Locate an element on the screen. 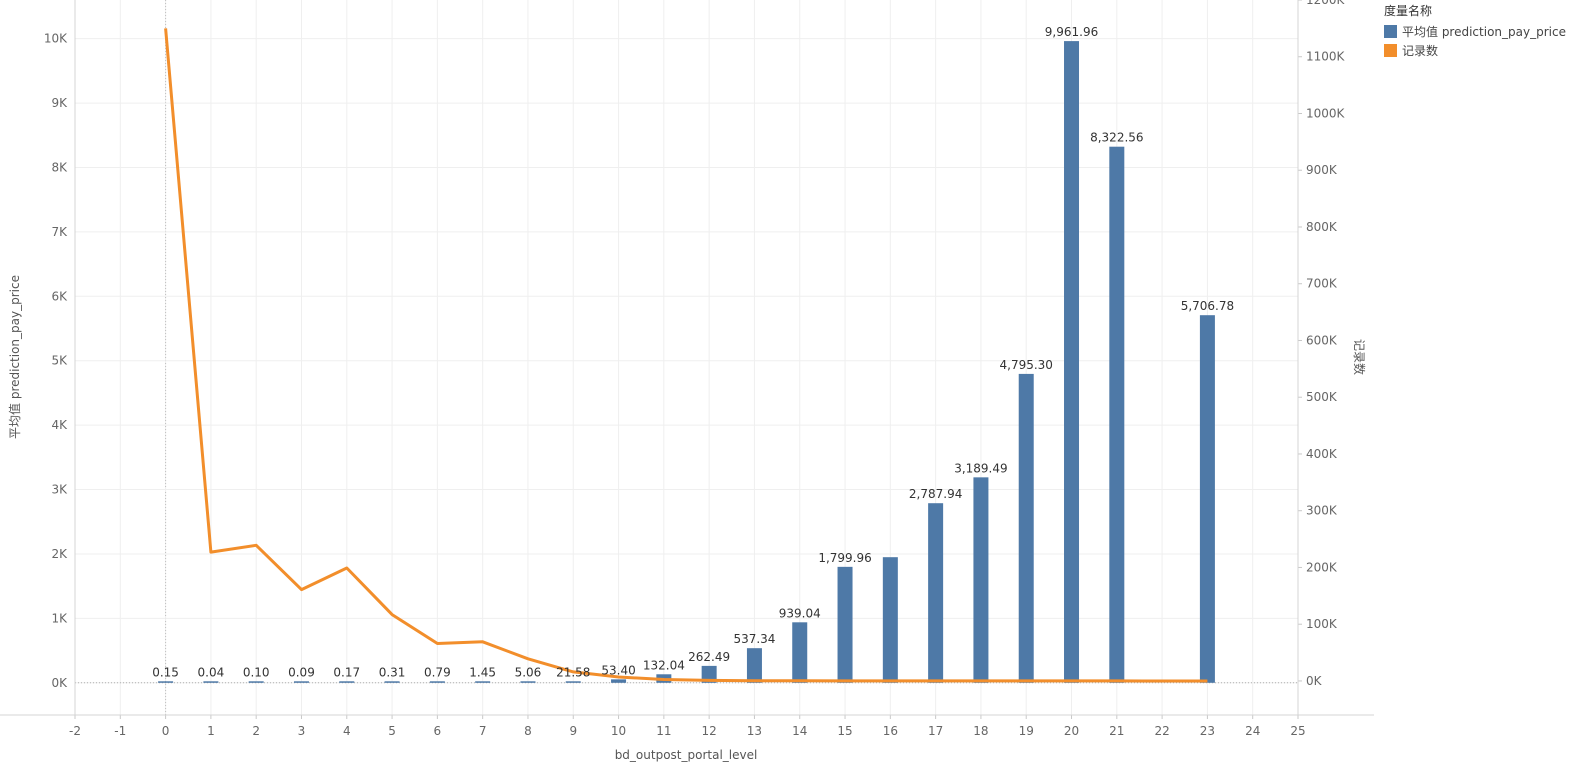 The width and height of the screenshot is (1576, 775). x-axis-title: bd_outpost_portal_level is located at coordinates (686, 755).